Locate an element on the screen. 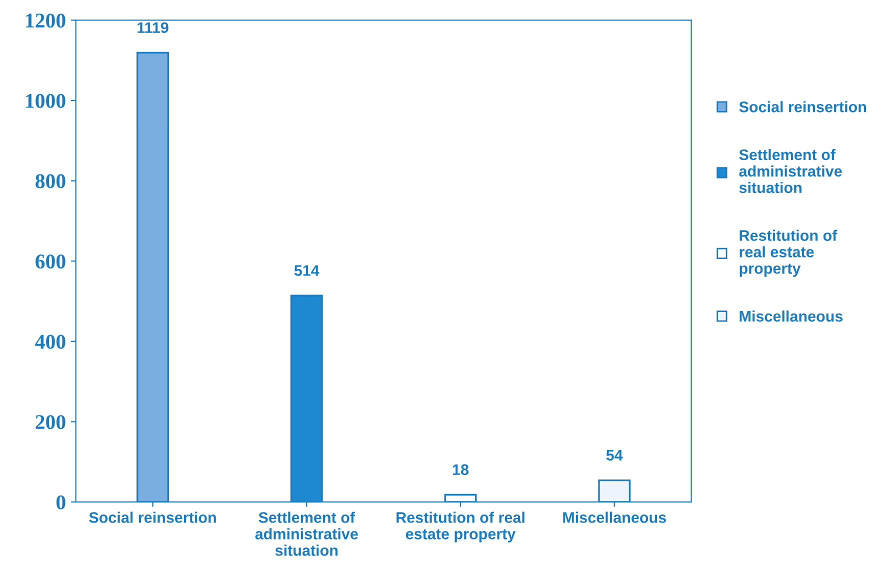 Image resolution: width=892 pixels, height=577 pixels. data-label: 18 is located at coordinates (460, 470).